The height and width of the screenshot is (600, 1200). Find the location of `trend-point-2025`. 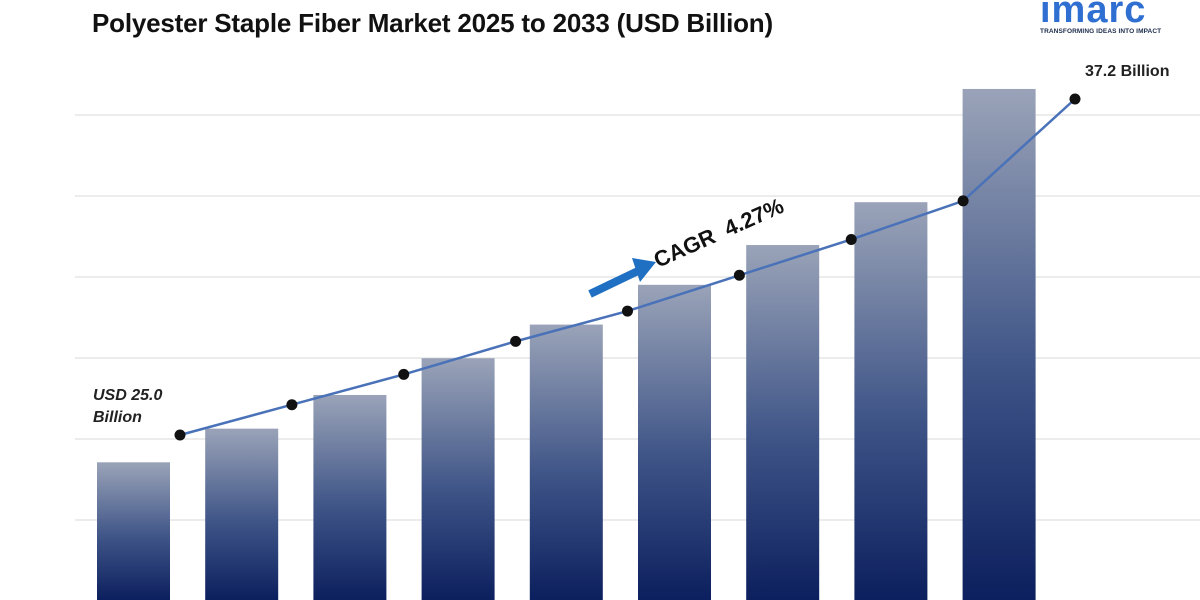

trend-point-2025 is located at coordinates (180, 435).